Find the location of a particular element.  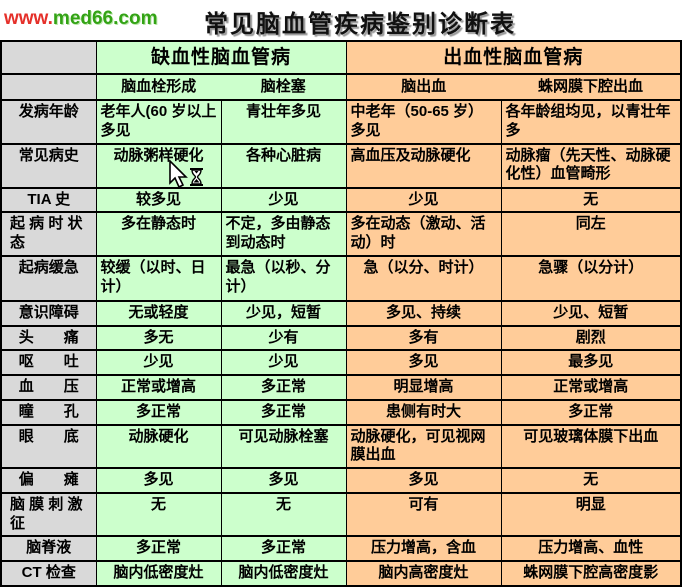

row-label: 呕 吐 is located at coordinates (48, 362).